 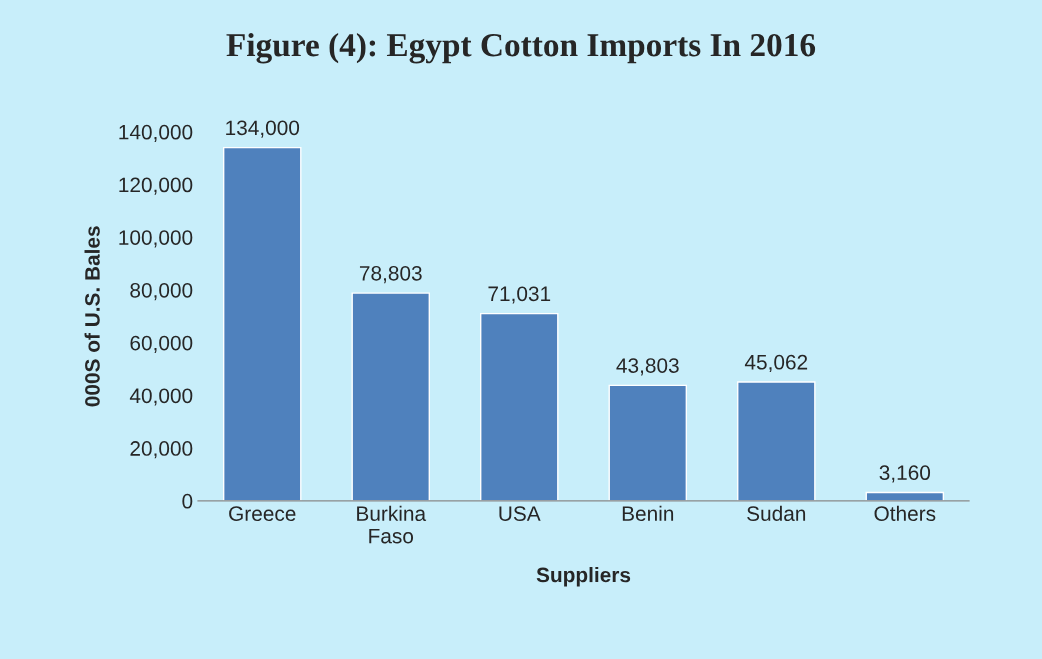 I want to click on y-tick-label: 0, so click(x=187, y=501).